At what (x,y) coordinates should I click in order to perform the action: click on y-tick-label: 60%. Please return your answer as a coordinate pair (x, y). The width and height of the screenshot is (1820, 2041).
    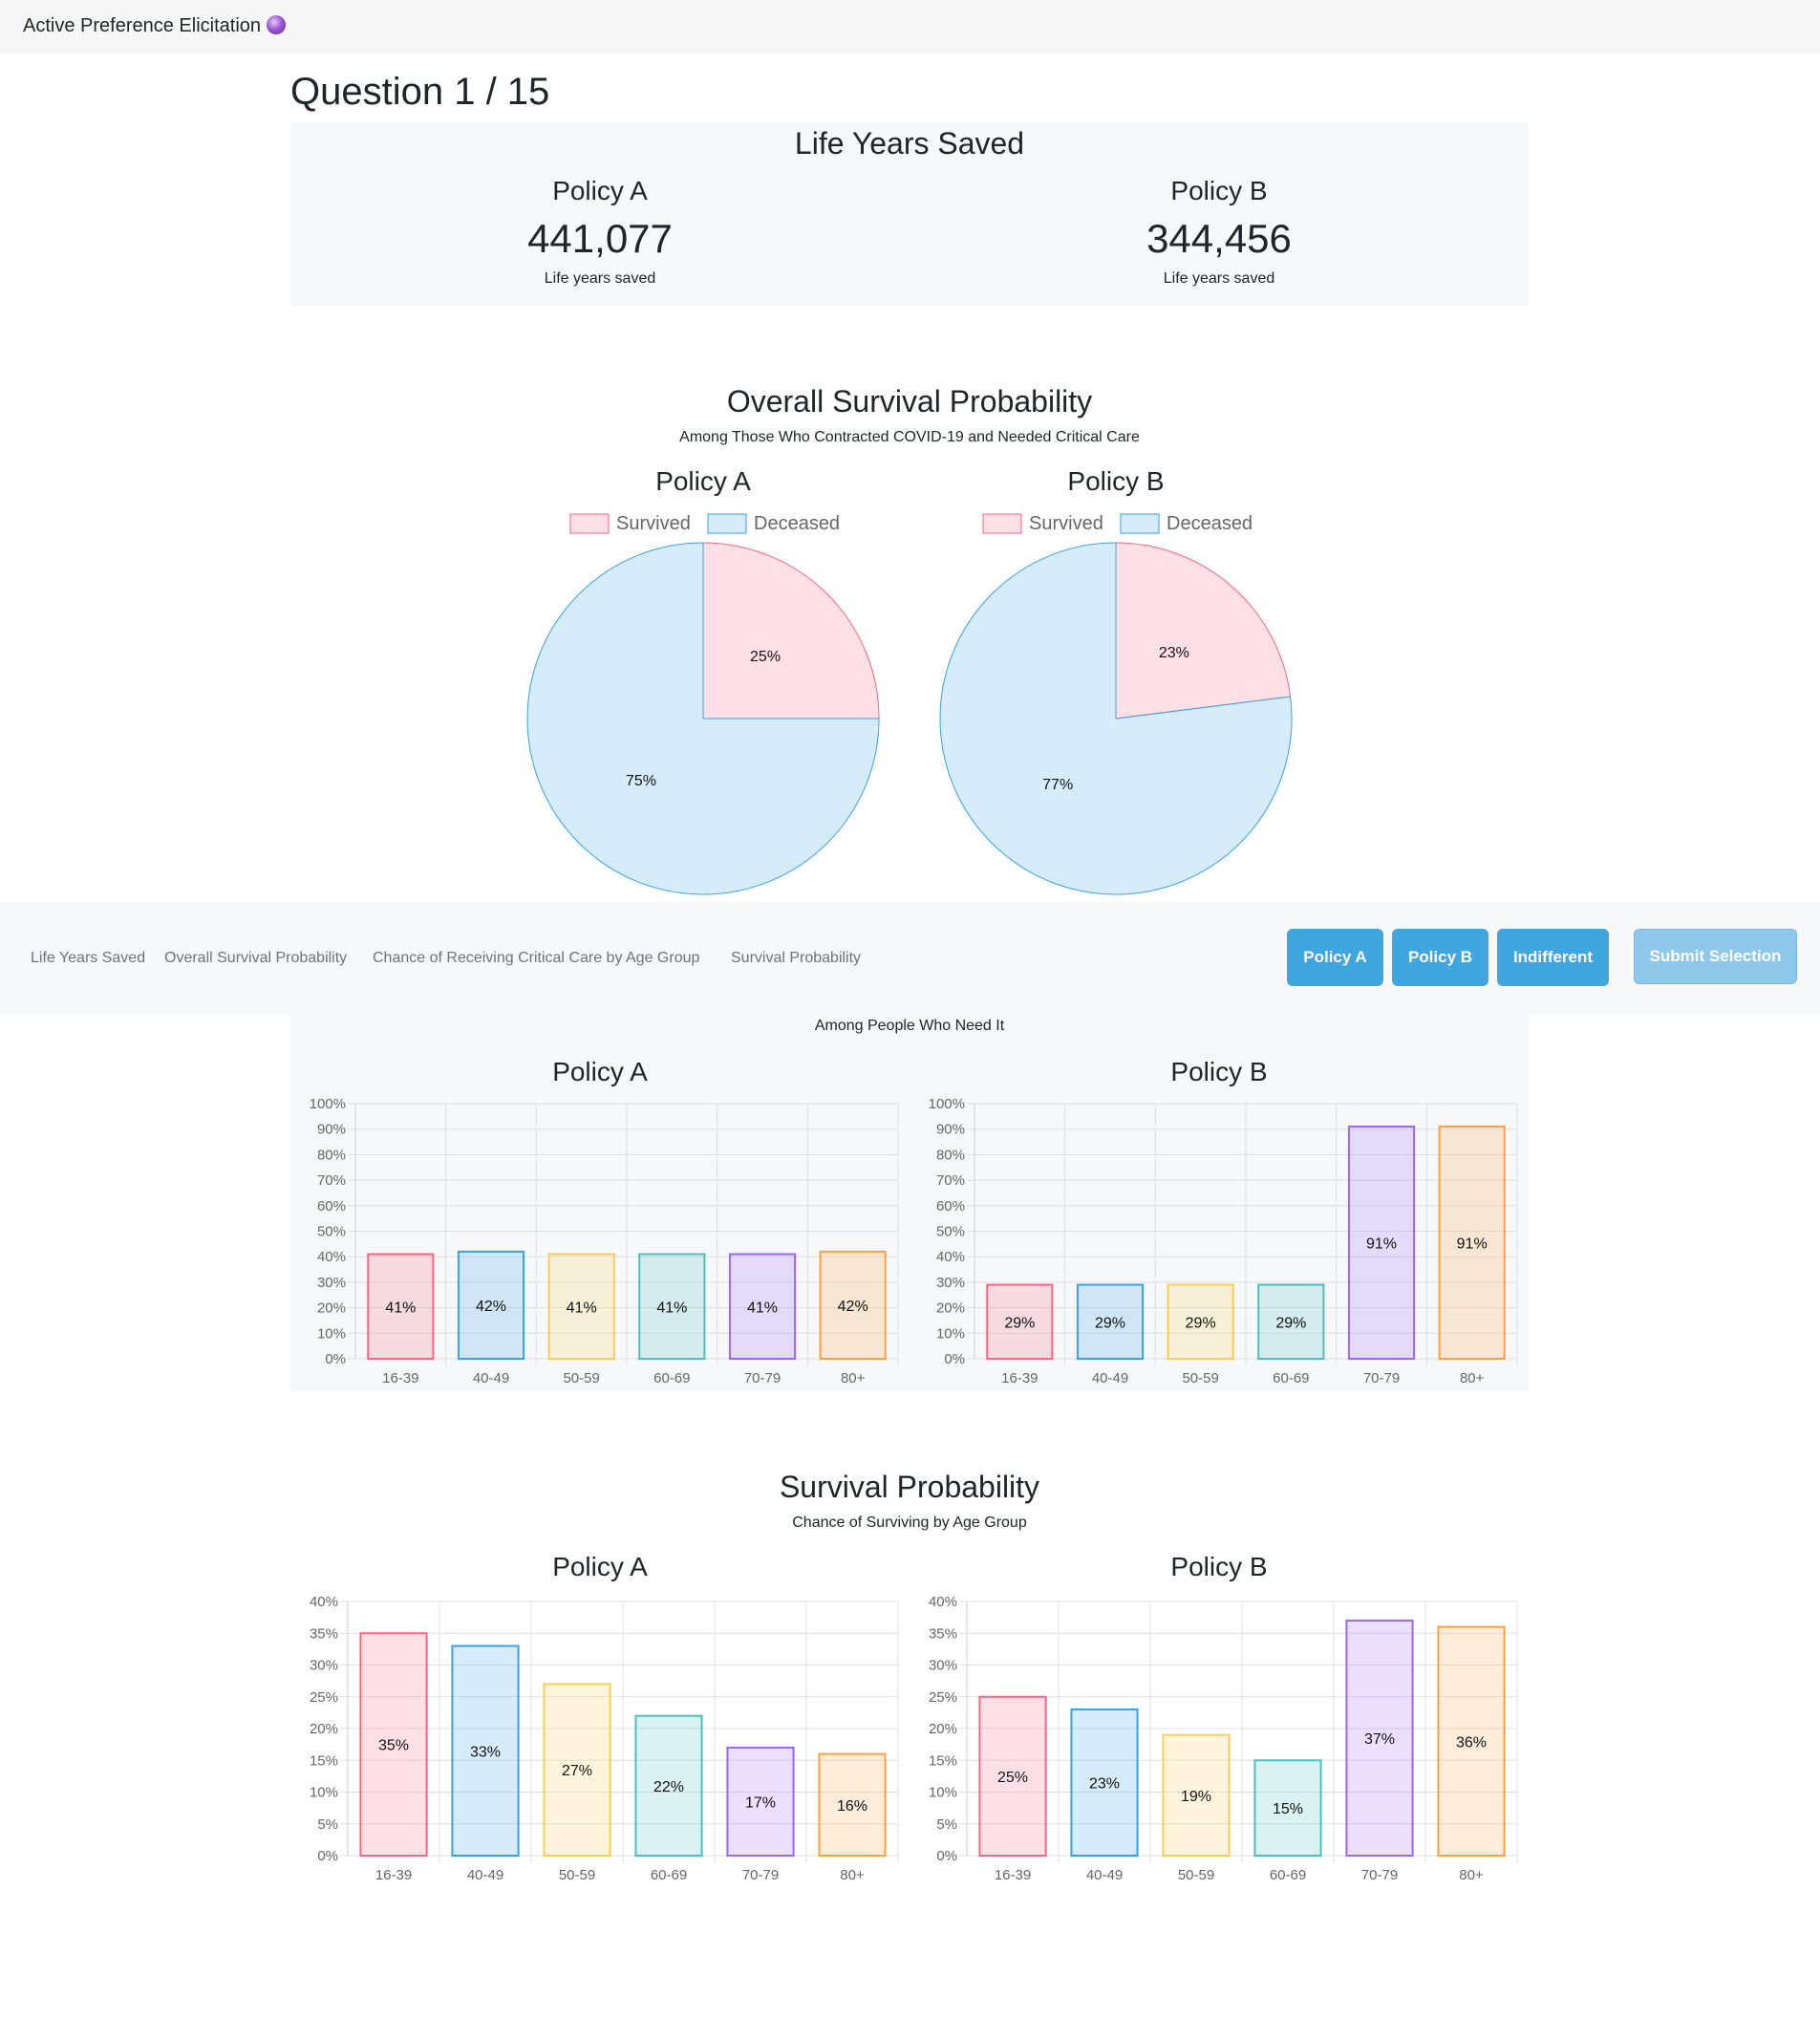
    Looking at the image, I should click on (332, 1206).